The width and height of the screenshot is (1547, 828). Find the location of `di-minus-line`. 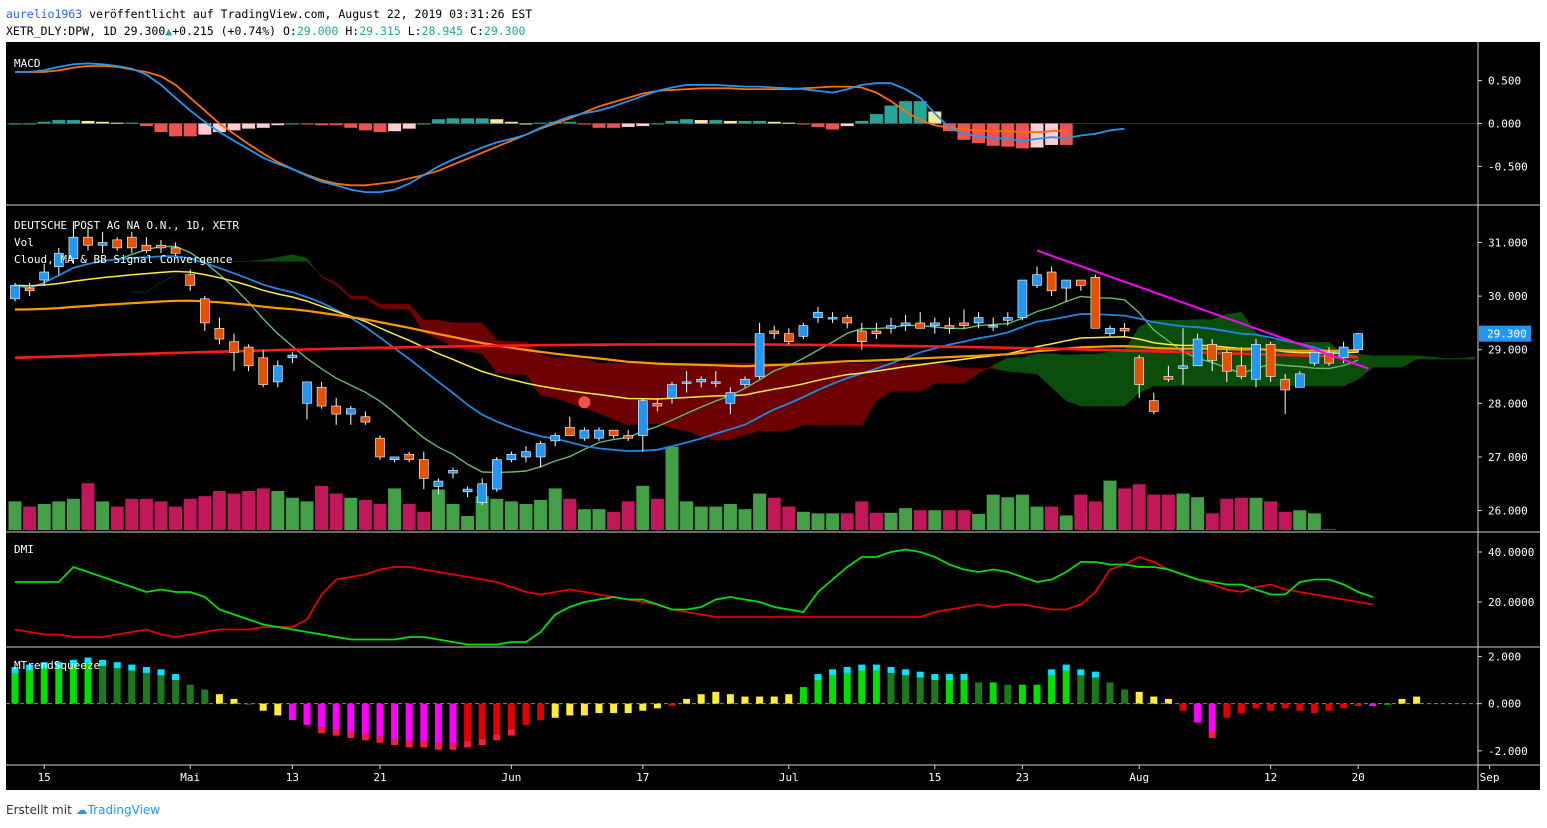

di-minus-line is located at coordinates (693, 597).